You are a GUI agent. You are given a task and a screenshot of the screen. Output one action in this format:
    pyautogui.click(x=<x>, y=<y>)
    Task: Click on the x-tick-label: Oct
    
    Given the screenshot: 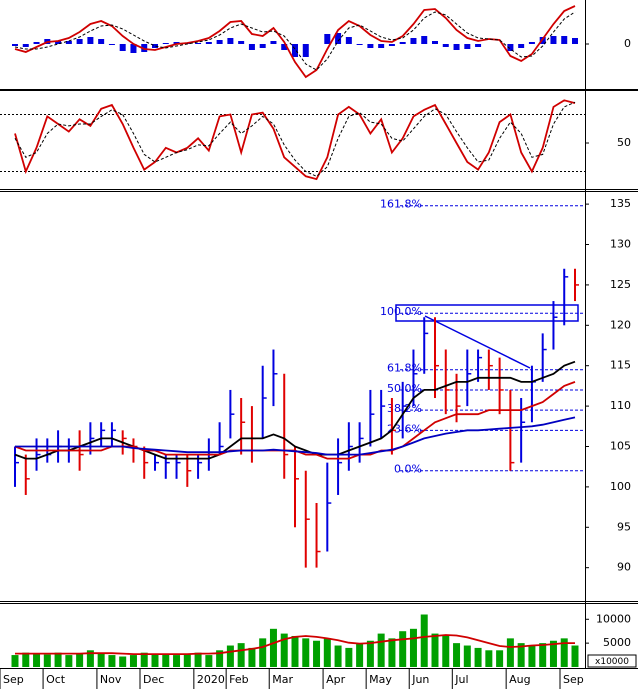 What is the action you would take?
    pyautogui.click(x=56, y=679)
    